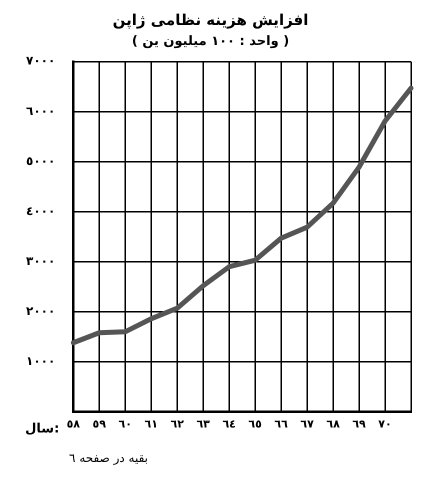  What do you see at coordinates (41, 361) in the screenshot?
I see `y-tick-label: ١٠٠٠` at bounding box center [41, 361].